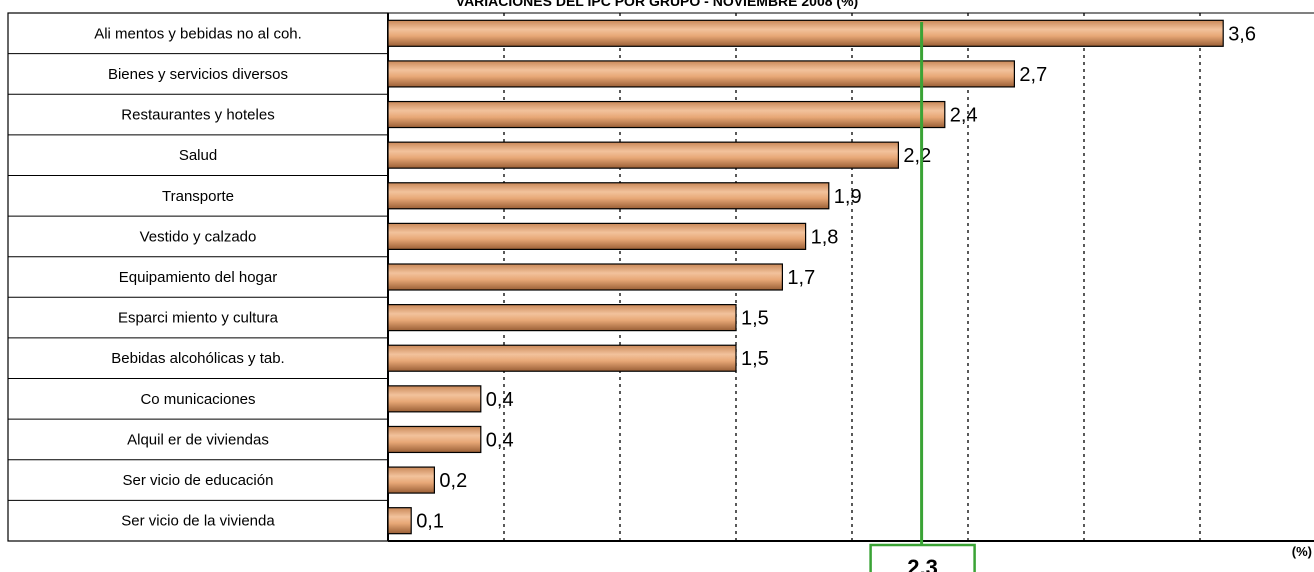 The image size is (1314, 572). What do you see at coordinates (198, 196) in the screenshot?
I see `category-label: Transporte` at bounding box center [198, 196].